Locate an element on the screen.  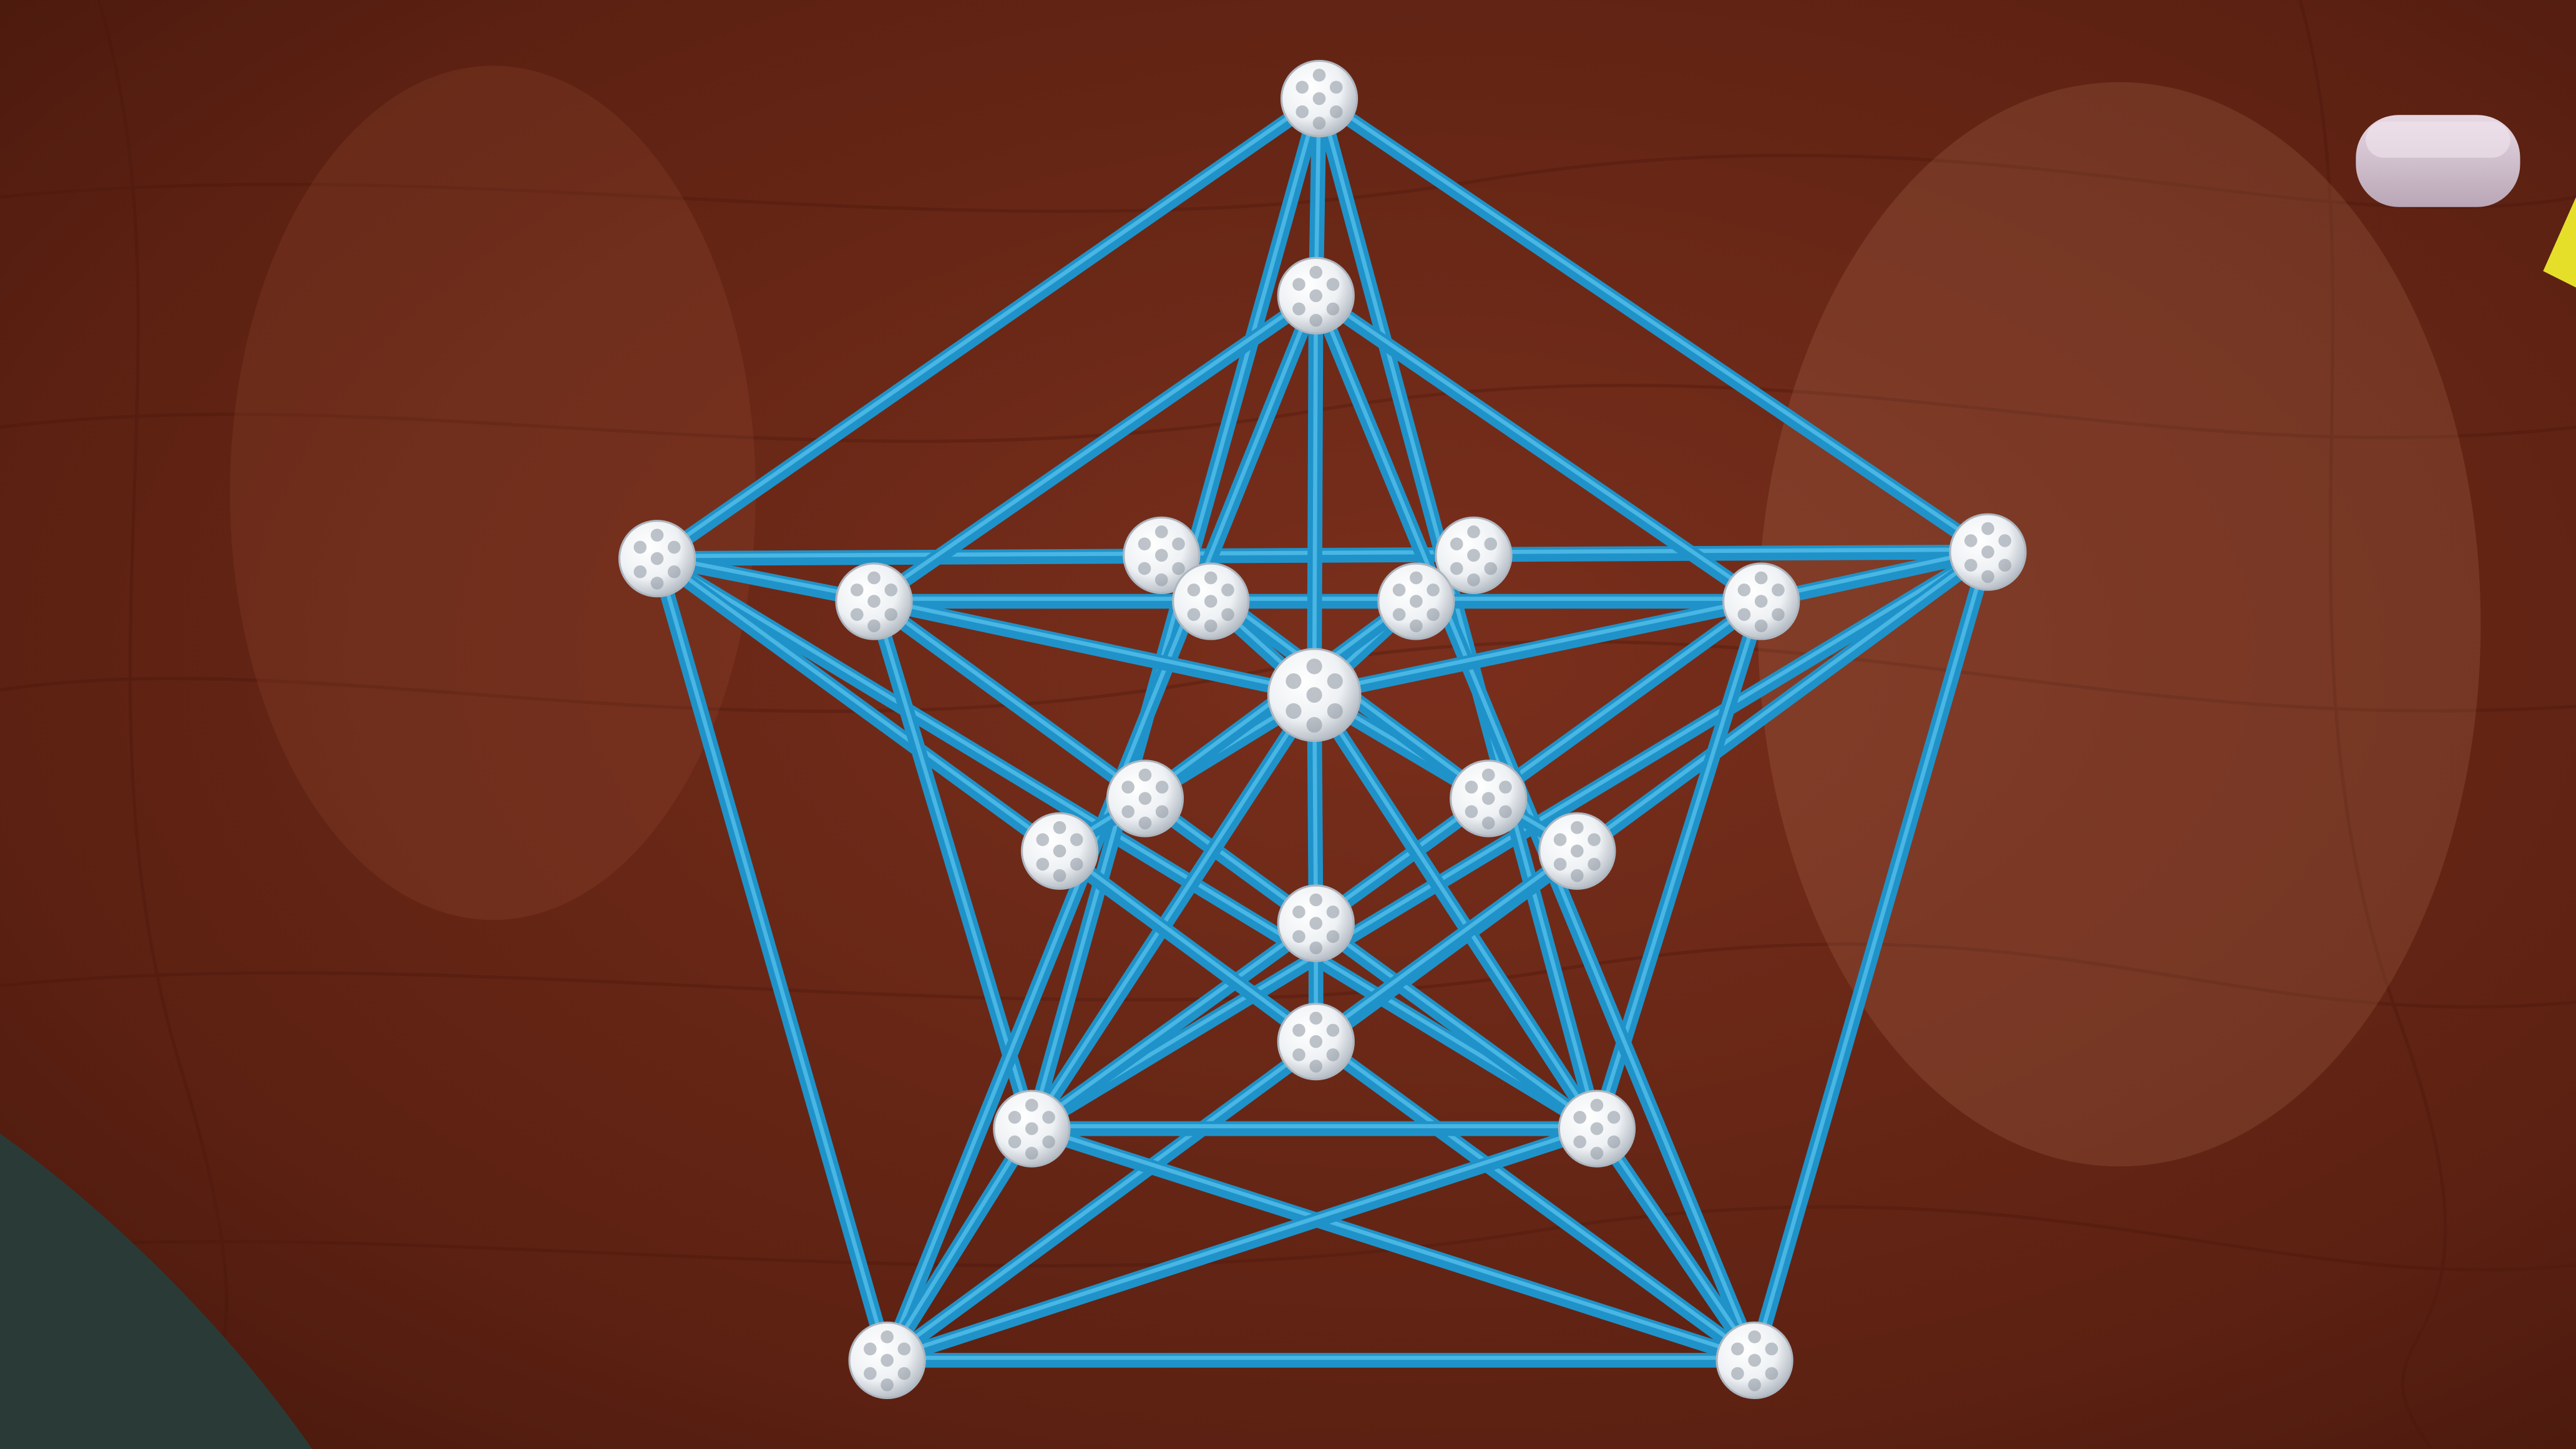
carpet-corner is located at coordinates (156, 1291).